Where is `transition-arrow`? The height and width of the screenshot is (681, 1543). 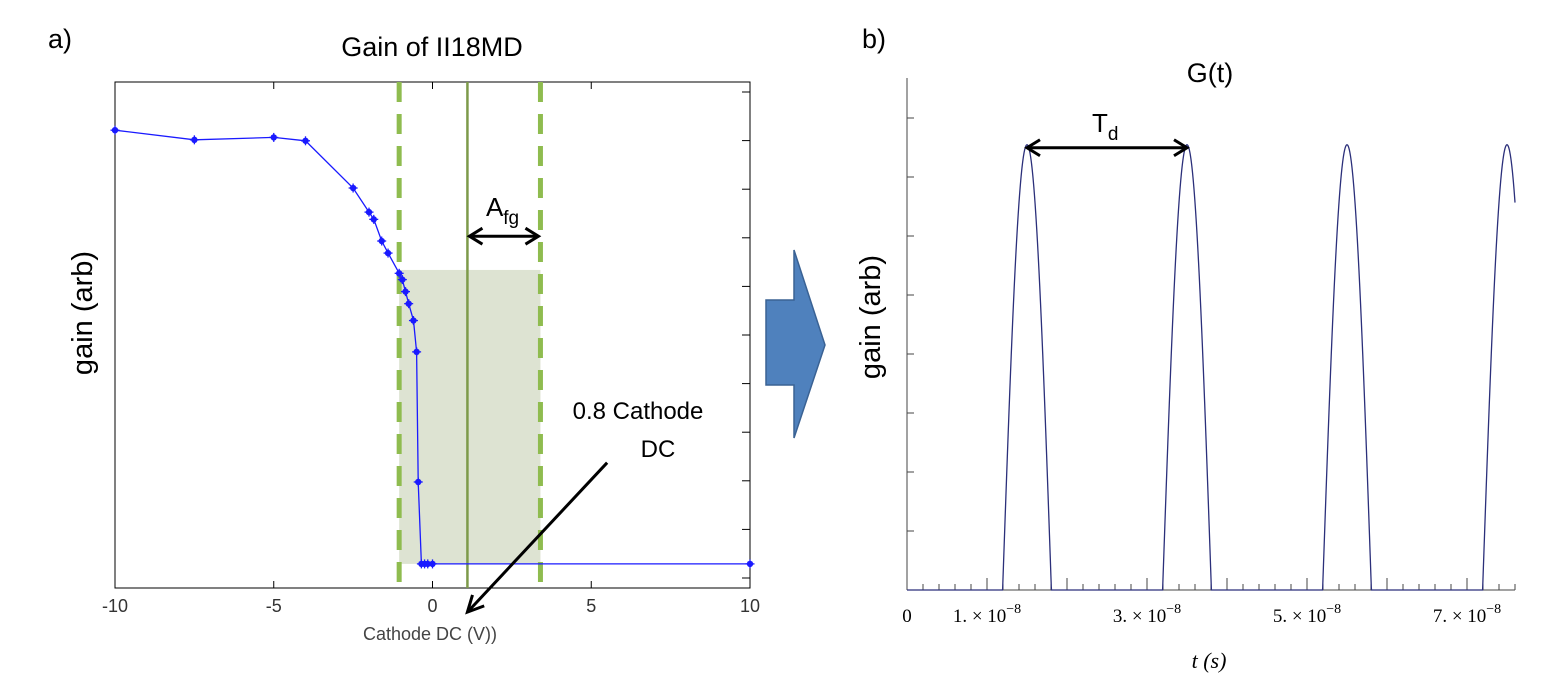
transition-arrow is located at coordinates (795, 344).